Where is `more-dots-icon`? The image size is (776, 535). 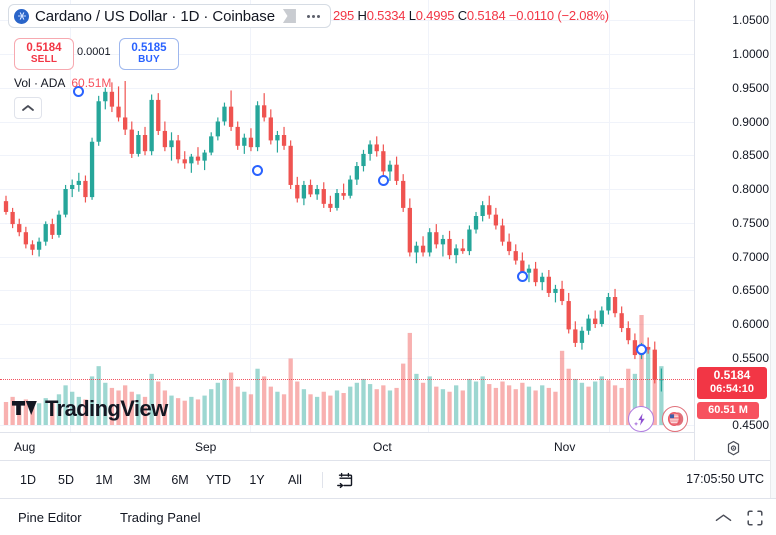
more-dots-icon is located at coordinates (314, 16).